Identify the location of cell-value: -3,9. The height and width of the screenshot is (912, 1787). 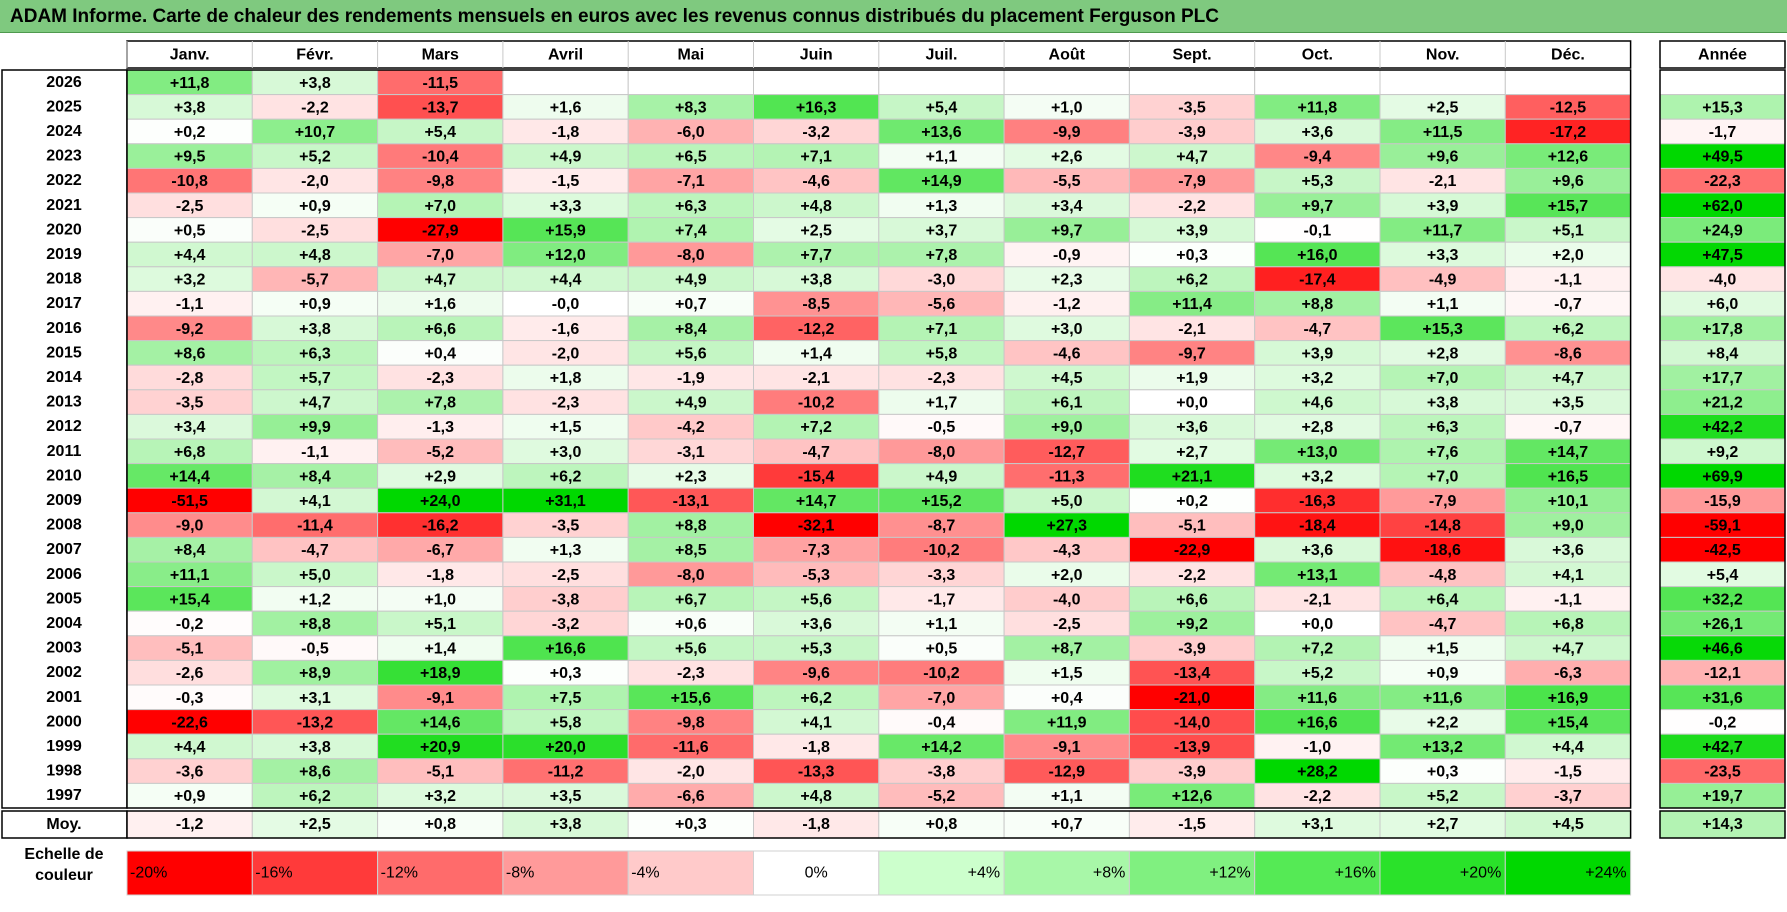
(1192, 132).